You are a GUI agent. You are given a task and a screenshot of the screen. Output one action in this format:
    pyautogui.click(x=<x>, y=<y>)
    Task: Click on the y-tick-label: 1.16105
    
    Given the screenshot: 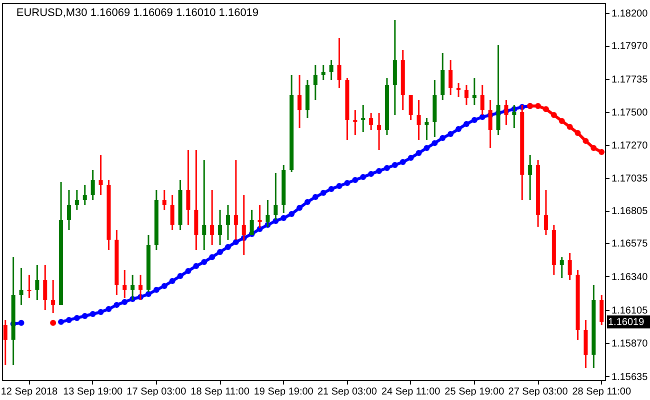 What is the action you would take?
    pyautogui.click(x=630, y=310)
    